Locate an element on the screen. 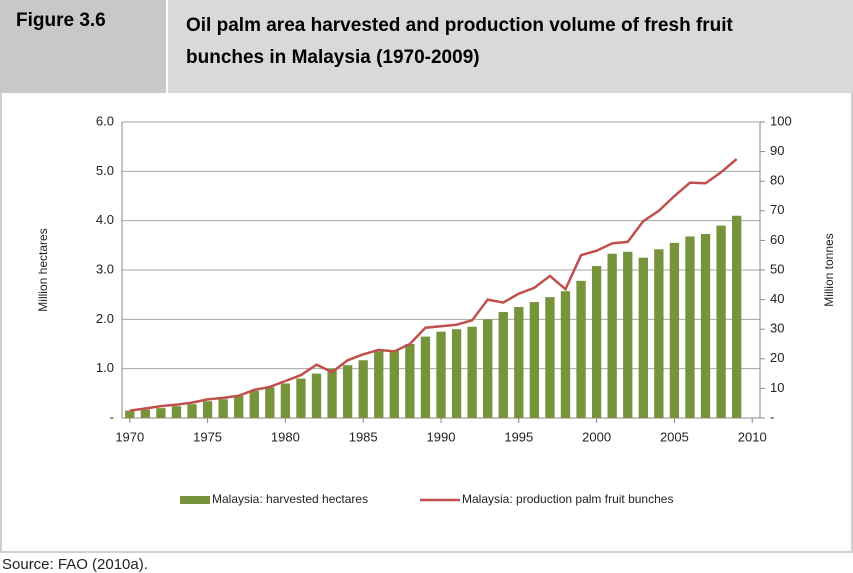 The image size is (853, 573). y-tick-label: 4.0 is located at coordinates (105, 219).